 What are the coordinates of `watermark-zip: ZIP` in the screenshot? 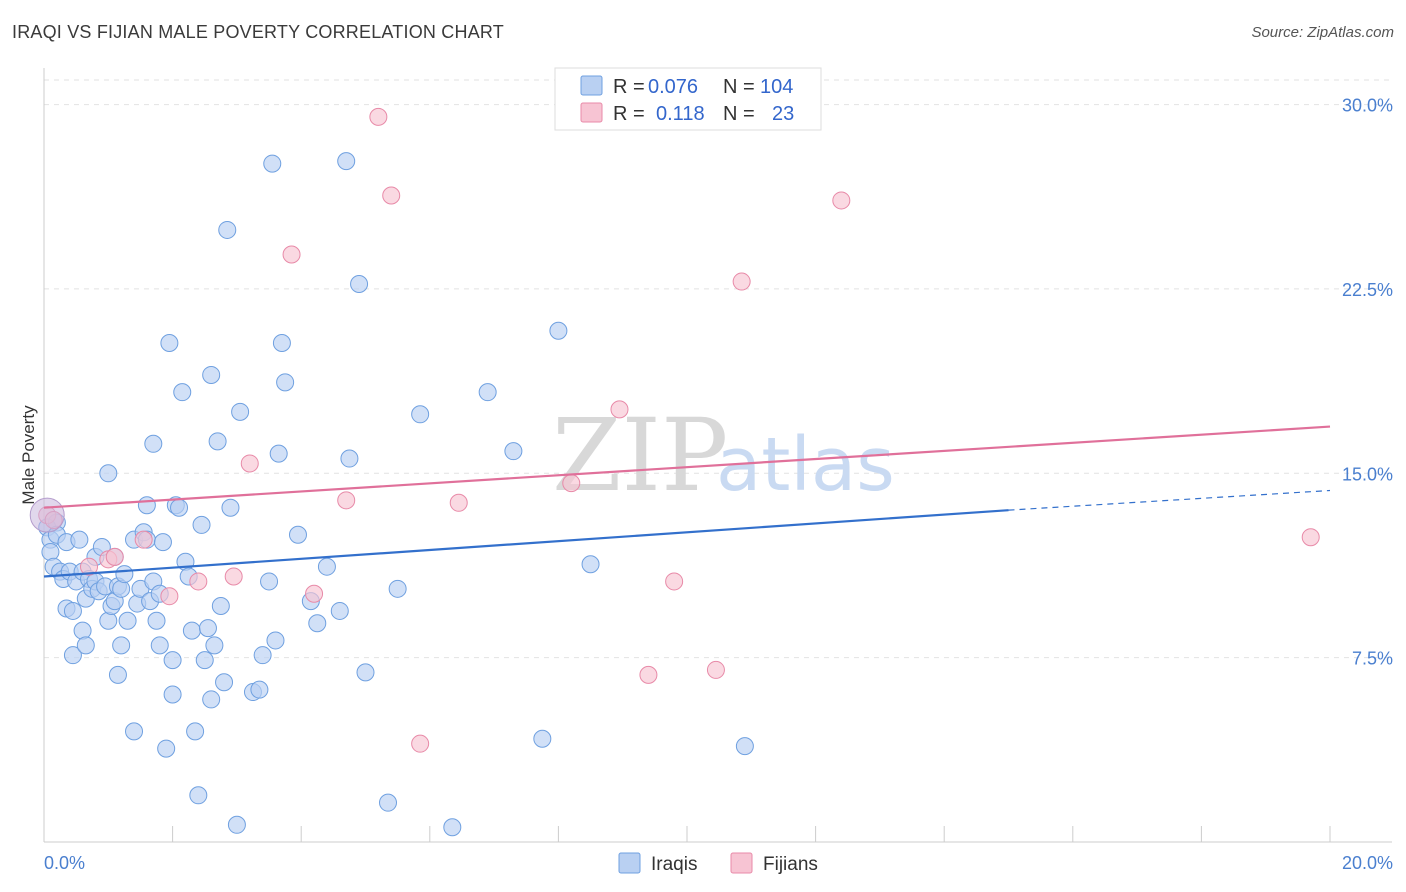 It's located at (640, 455).